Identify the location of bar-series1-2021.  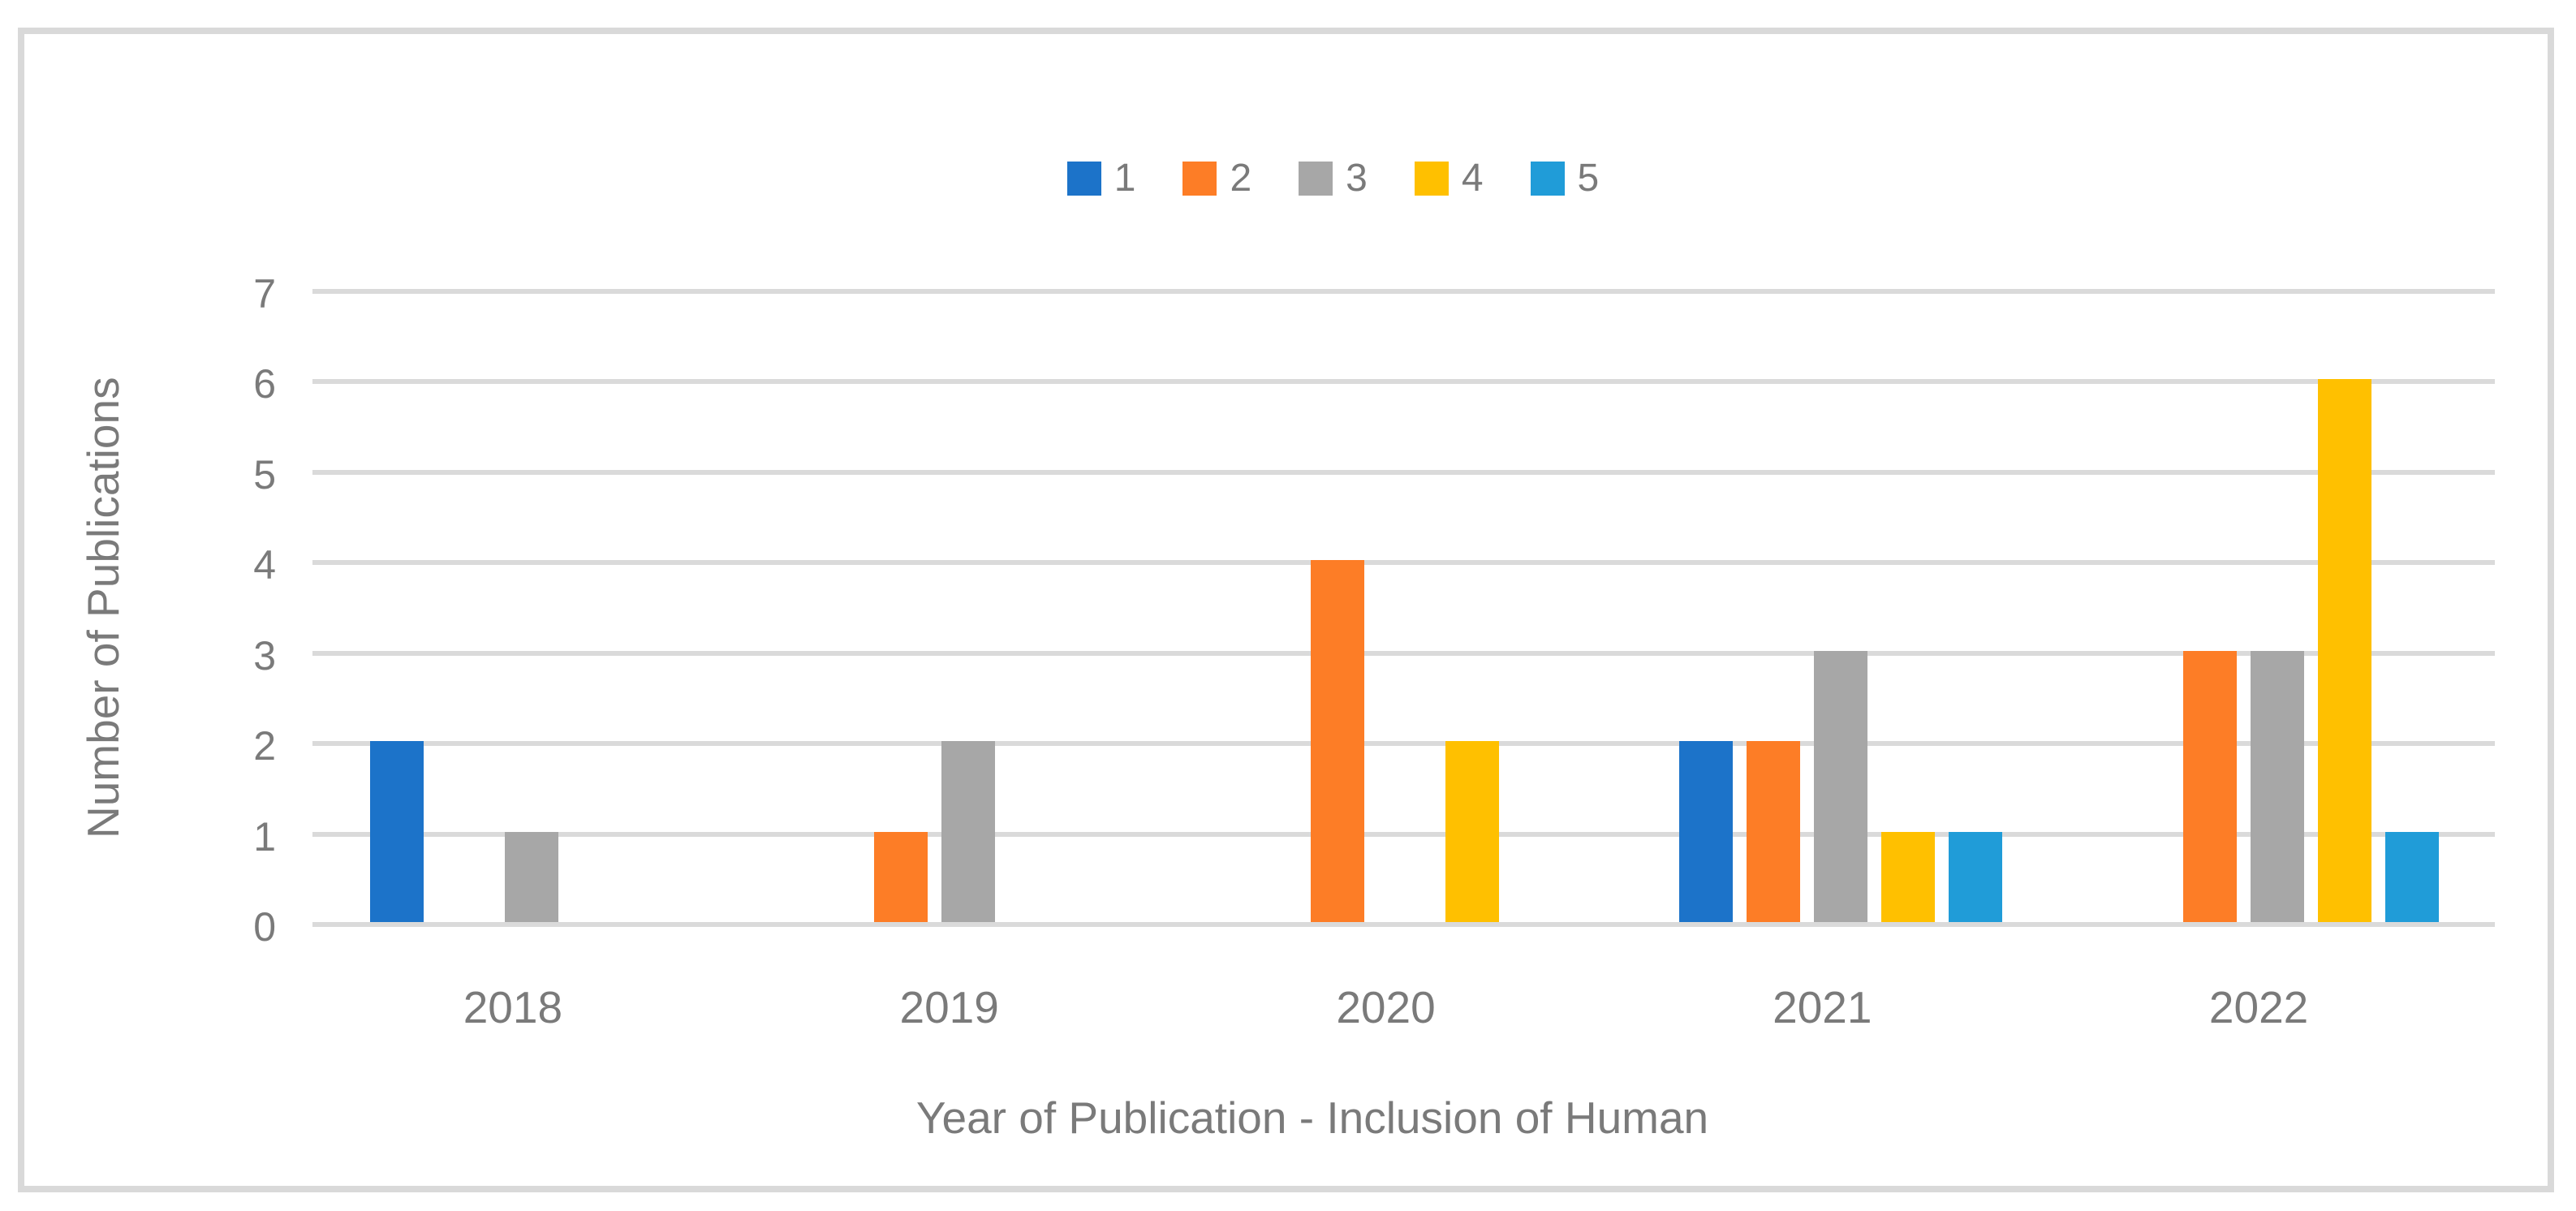
(1707, 831).